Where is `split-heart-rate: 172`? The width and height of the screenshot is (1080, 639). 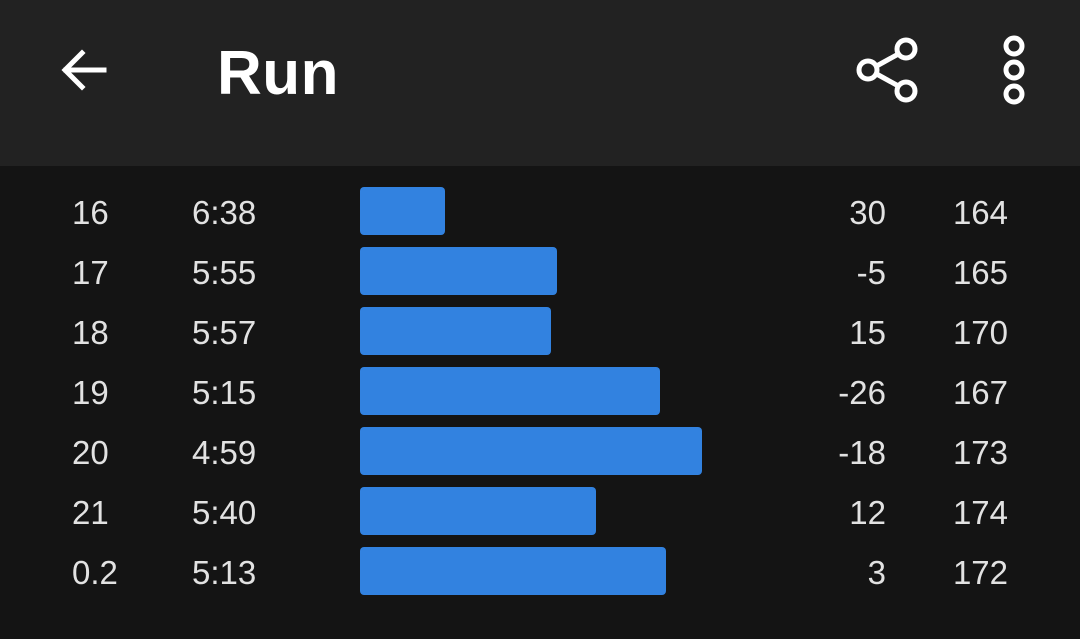
split-heart-rate: 172 is located at coordinates (980, 572).